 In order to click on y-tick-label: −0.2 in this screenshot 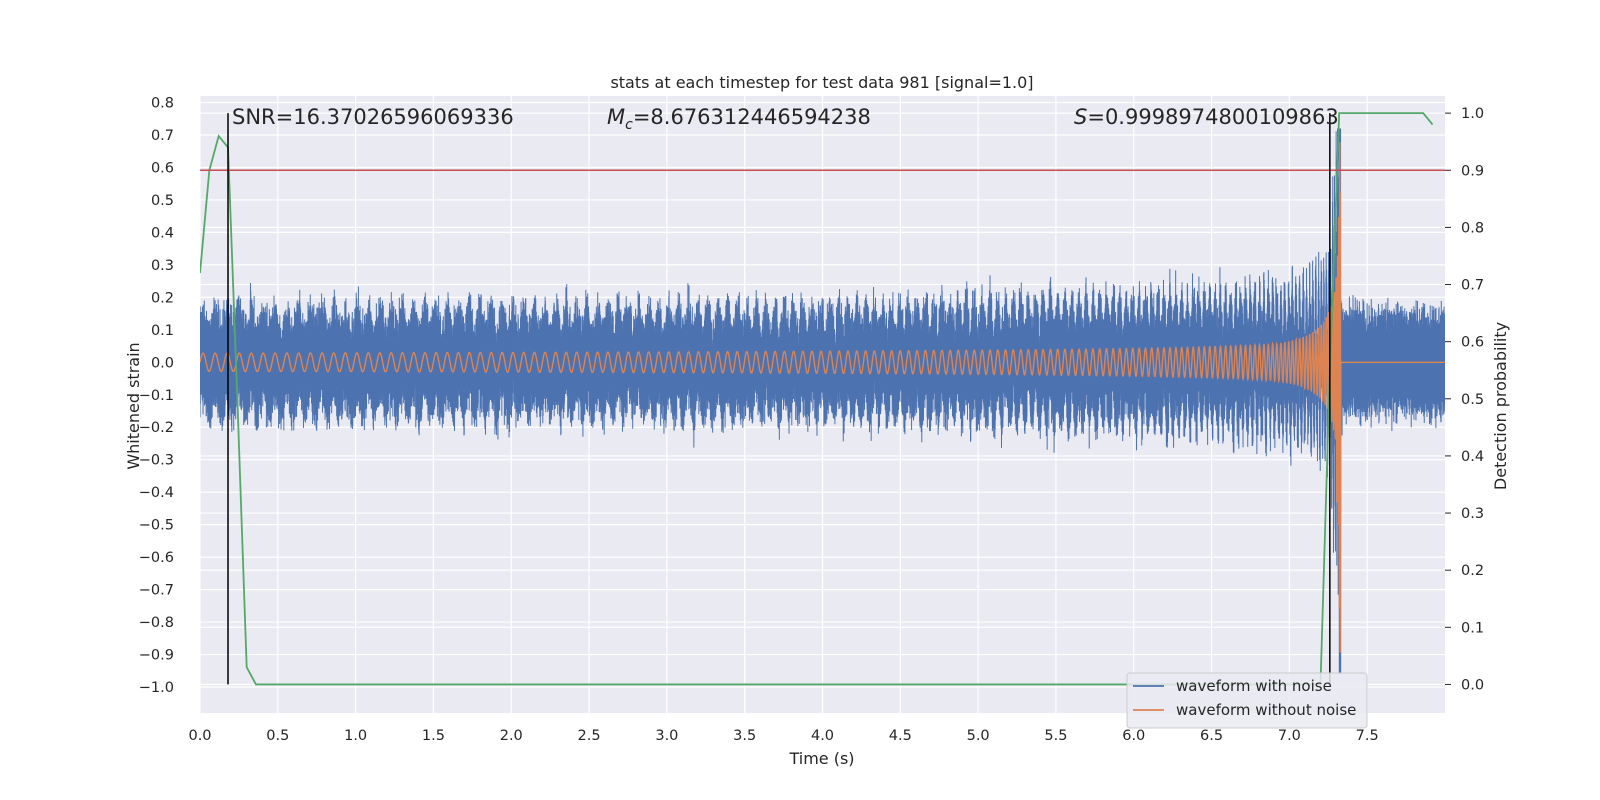, I will do `click(156, 428)`.